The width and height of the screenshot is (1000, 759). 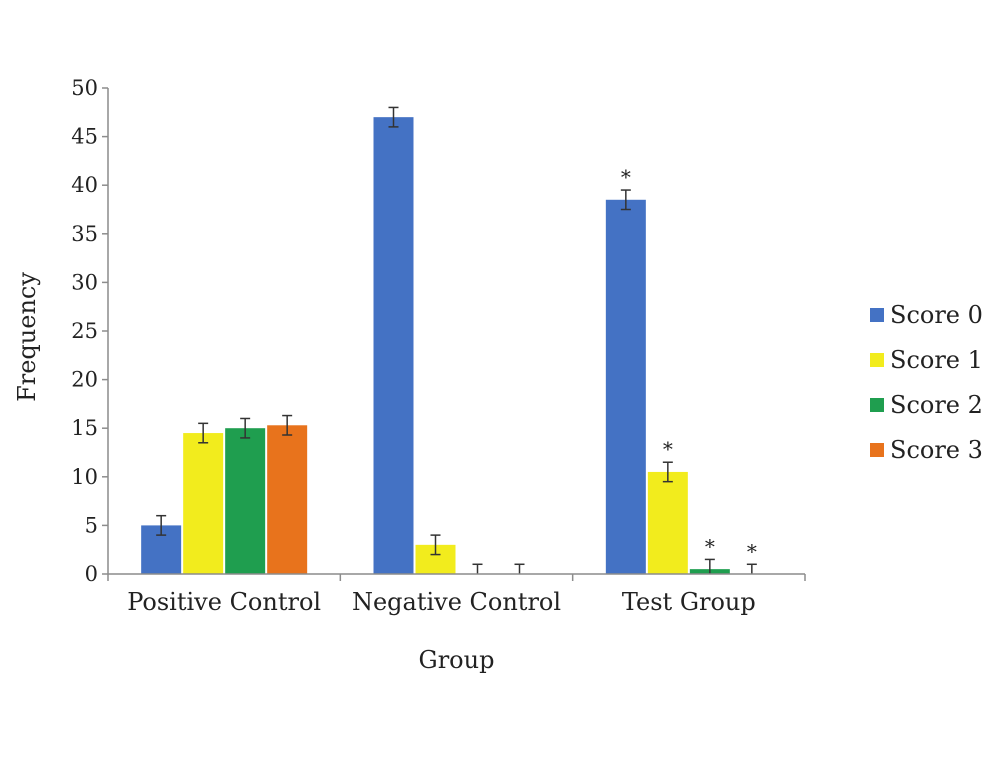 What do you see at coordinates (457, 660) in the screenshot?
I see `x-axis-title: Group` at bounding box center [457, 660].